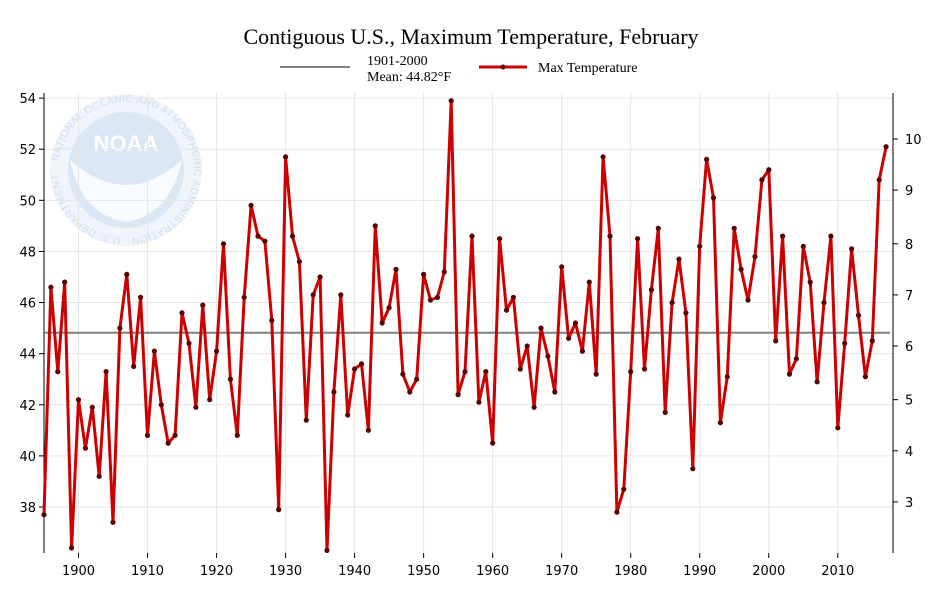  Describe the element at coordinates (909, 452) in the screenshot. I see `y-tick-label-right: 4` at that location.